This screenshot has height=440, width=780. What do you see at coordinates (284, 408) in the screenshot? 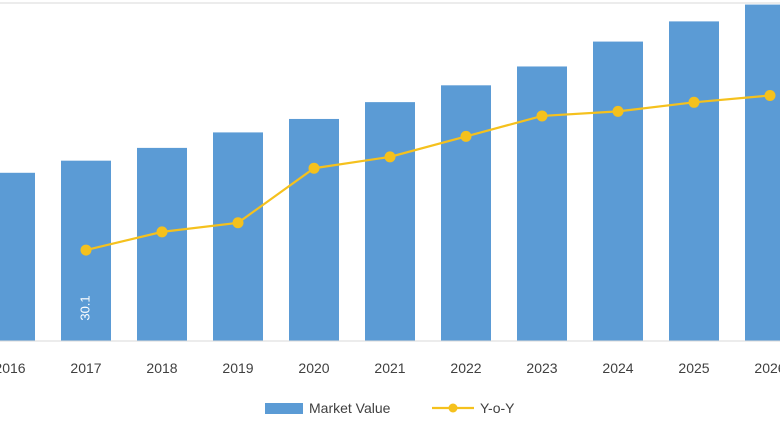
I see `legend-swatch-market-value` at bounding box center [284, 408].